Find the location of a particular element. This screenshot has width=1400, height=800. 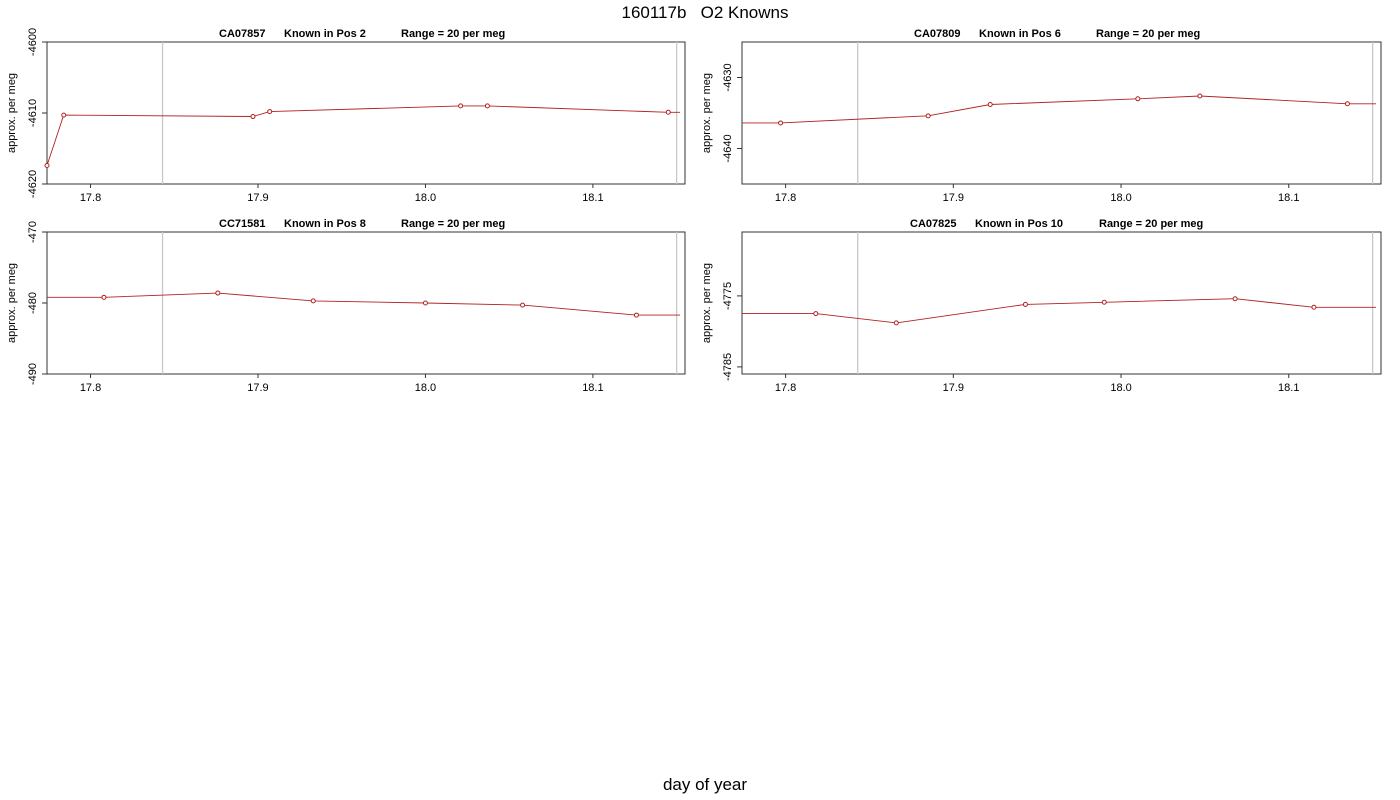

y-tick-label: -470 is located at coordinates (33, 232).